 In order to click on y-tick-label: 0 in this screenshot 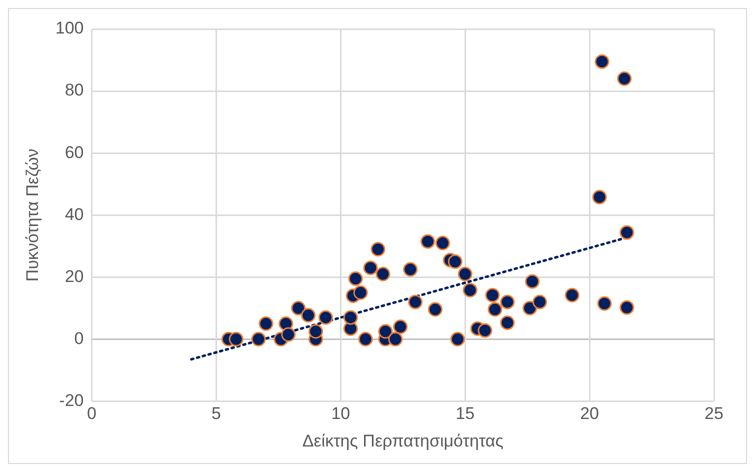, I will do `click(79, 338)`.